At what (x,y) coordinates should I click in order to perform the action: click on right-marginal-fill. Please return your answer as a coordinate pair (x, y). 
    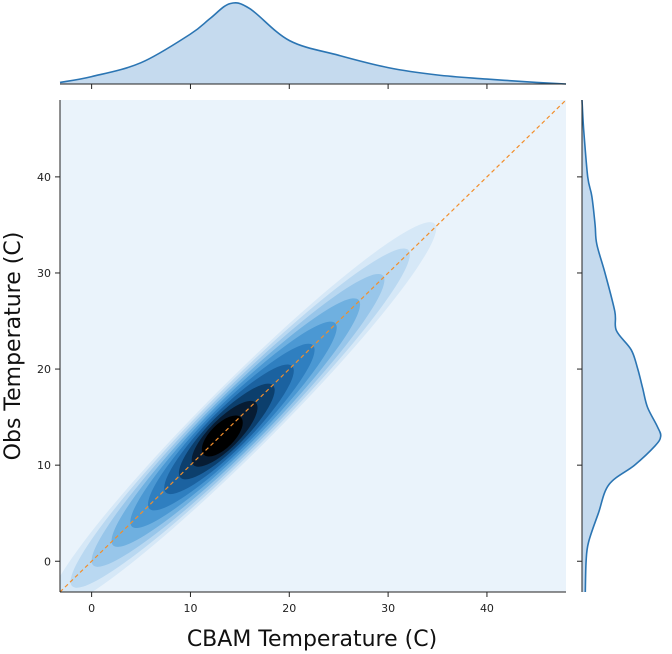
    Looking at the image, I should click on (621, 346).